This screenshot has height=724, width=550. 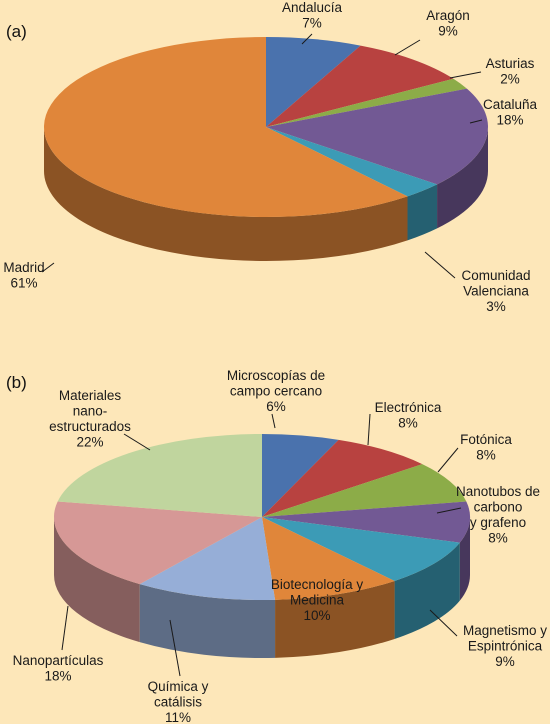 I want to click on slice-label-1: Electrónica 8%, so click(x=408, y=415).